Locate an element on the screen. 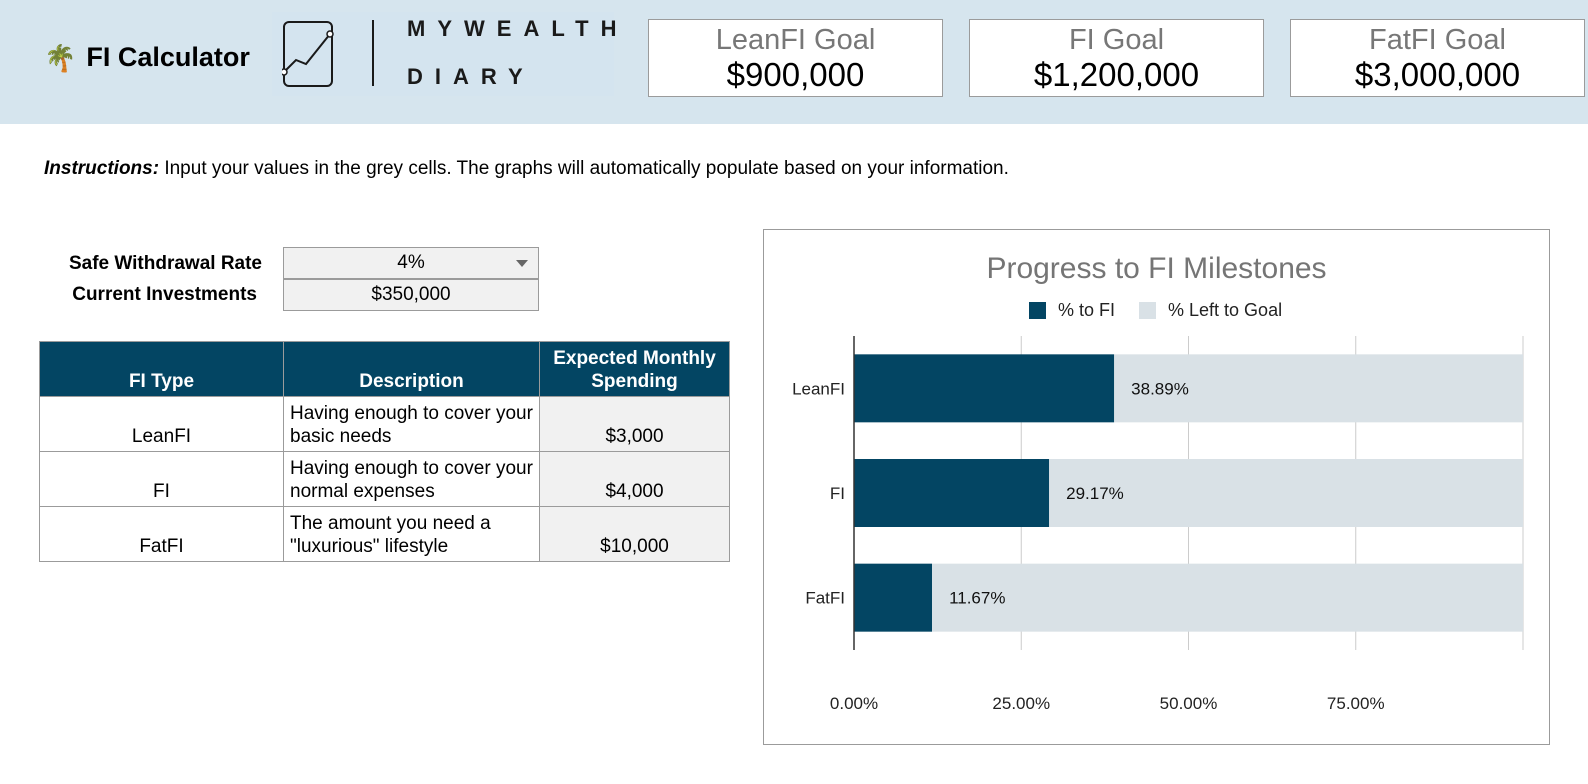  legend-label: % to FI is located at coordinates (1087, 310).